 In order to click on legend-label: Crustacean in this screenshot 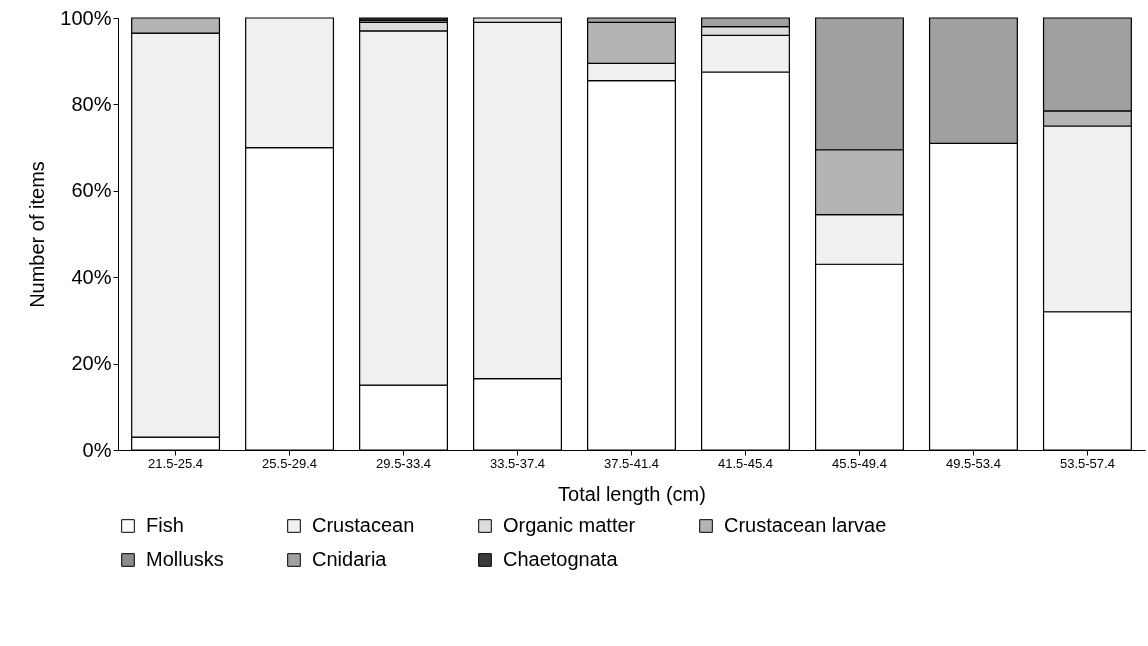, I will do `click(363, 525)`.